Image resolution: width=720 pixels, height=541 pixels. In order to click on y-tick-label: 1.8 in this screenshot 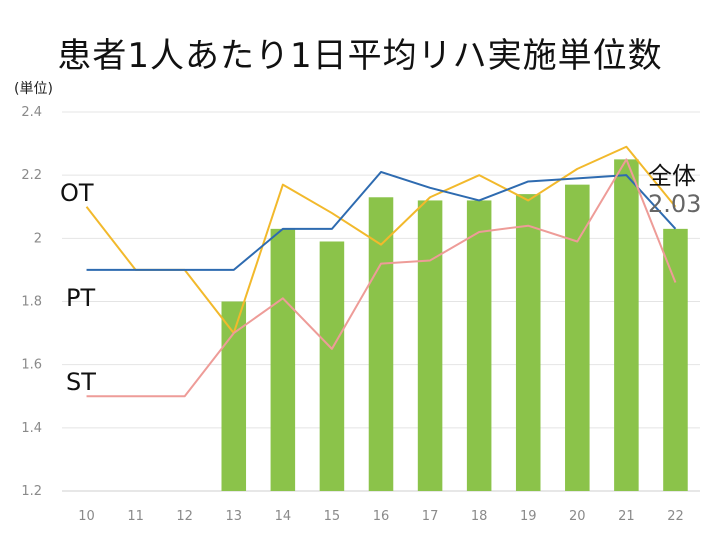, I will do `click(31, 302)`.